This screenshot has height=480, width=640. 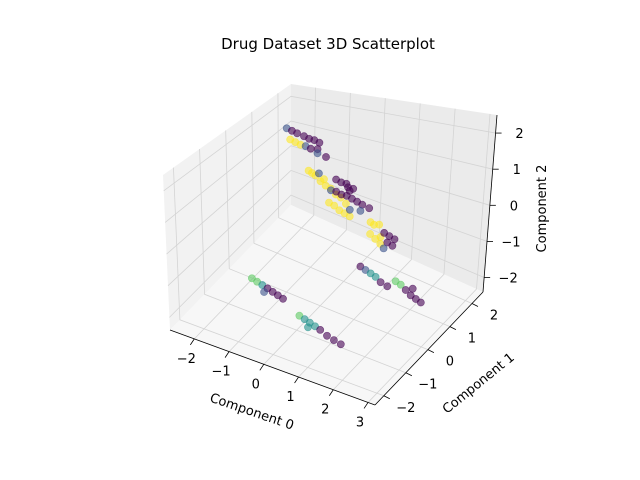 What do you see at coordinates (517, 170) in the screenshot?
I see `z-tick-label: 1` at bounding box center [517, 170].